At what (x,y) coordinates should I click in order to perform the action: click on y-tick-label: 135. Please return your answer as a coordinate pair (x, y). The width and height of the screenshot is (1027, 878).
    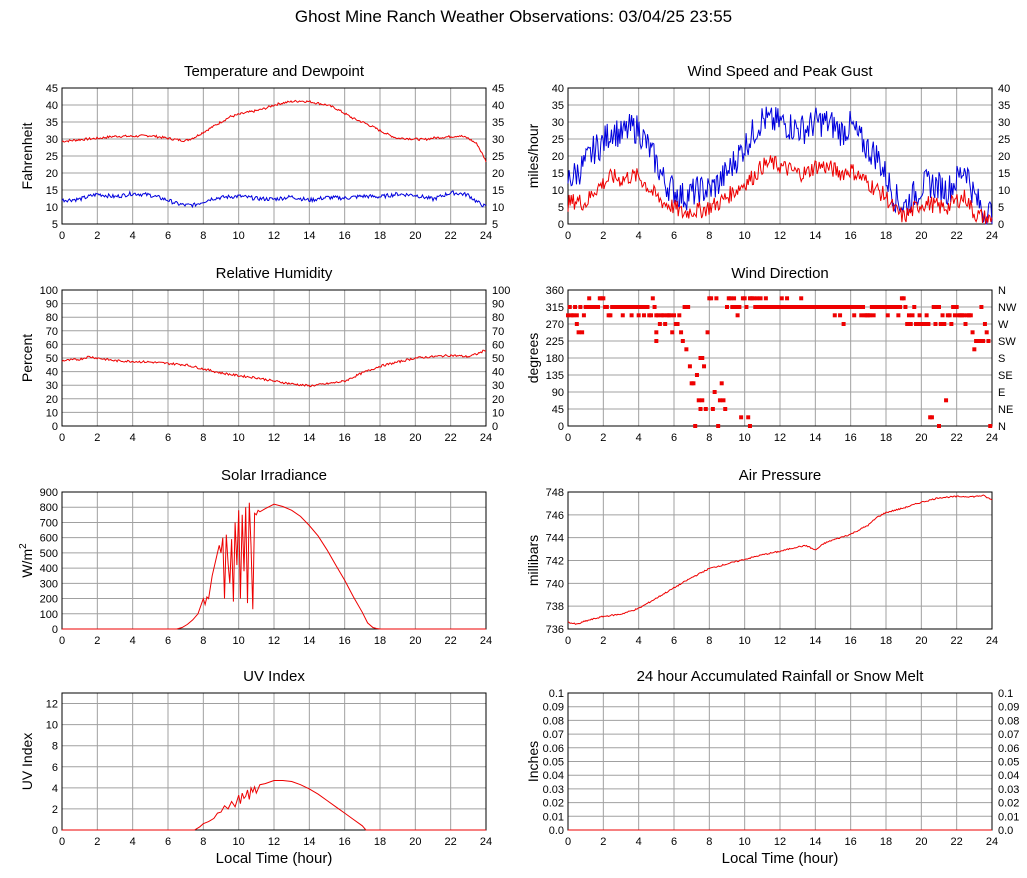
    Looking at the image, I should click on (555, 376).